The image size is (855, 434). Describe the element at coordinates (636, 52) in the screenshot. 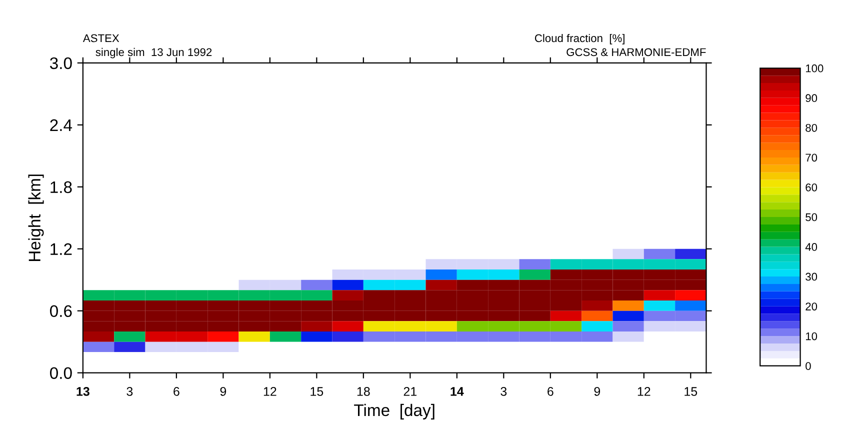

I see `text: GCSS & HARMONIE-EDMF` at that location.